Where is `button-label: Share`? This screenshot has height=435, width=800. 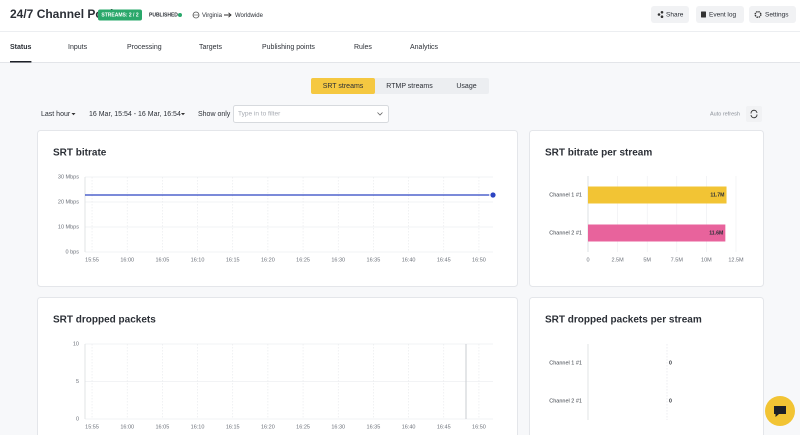
button-label: Share is located at coordinates (675, 15).